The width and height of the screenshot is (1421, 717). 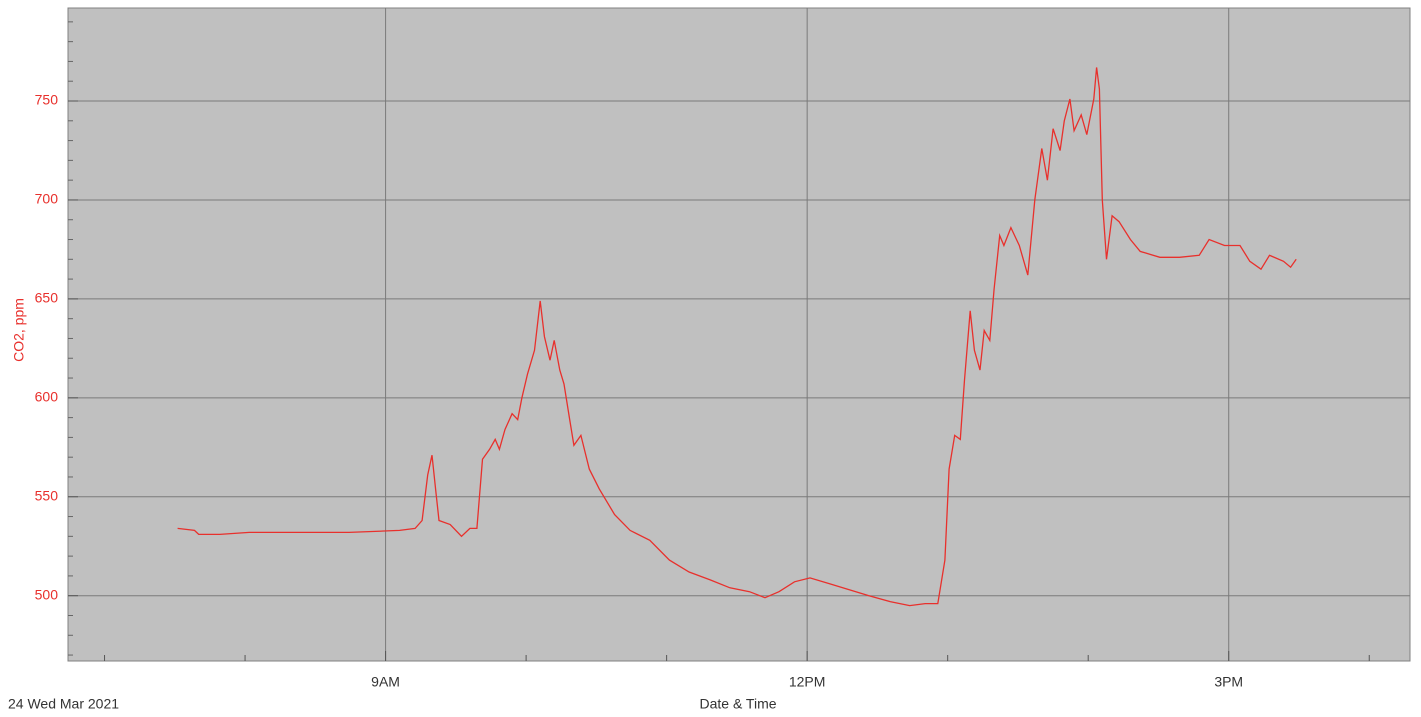 I want to click on y-axis-label: CO2, ppm, so click(x=19, y=330).